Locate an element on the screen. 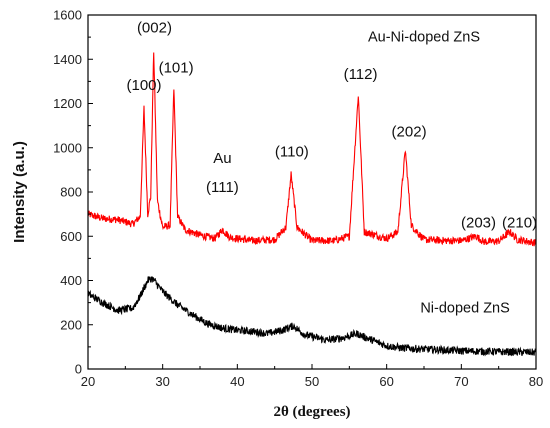  y-tick-label: 600 is located at coordinates (71, 236).